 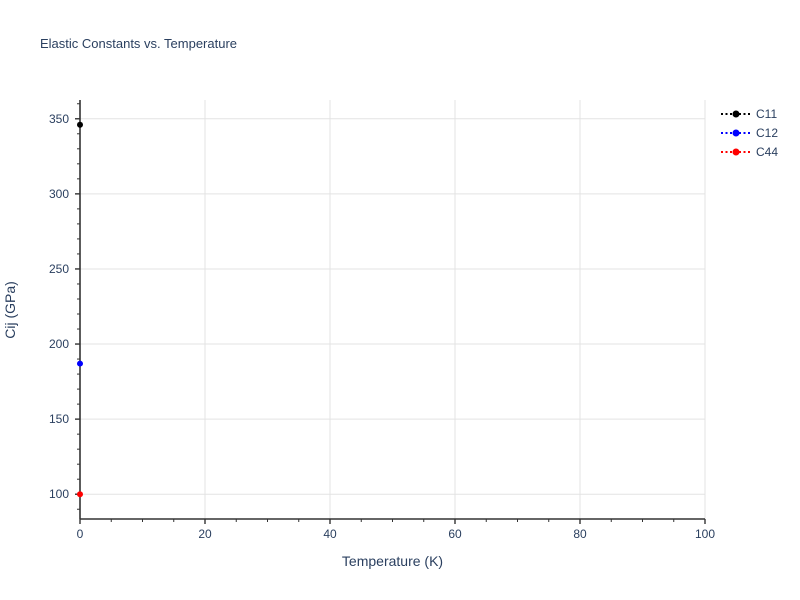 What do you see at coordinates (59, 419) in the screenshot?
I see `y-tick-label: 150` at bounding box center [59, 419].